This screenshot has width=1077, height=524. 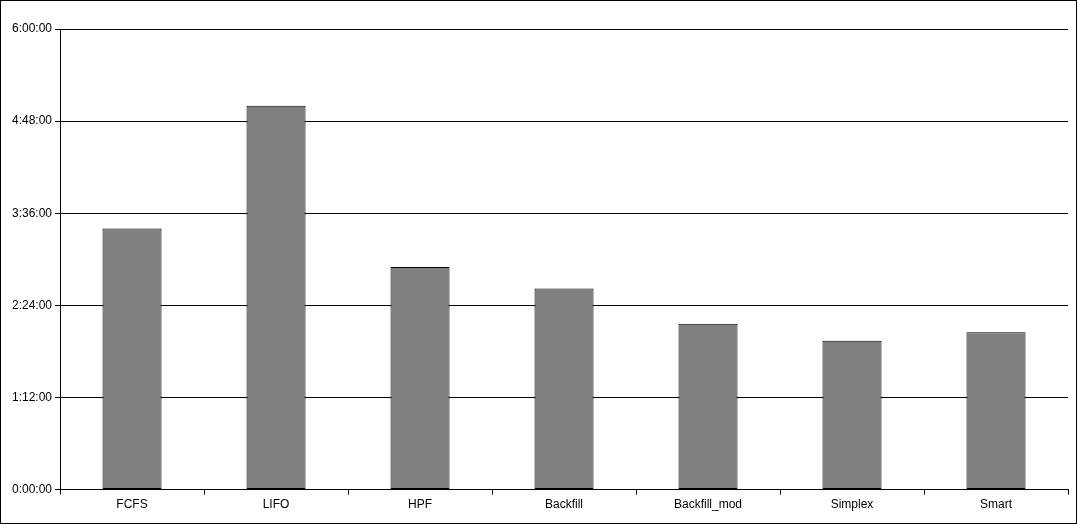 What do you see at coordinates (852, 504) in the screenshot?
I see `x-tick-label: Simplex` at bounding box center [852, 504].